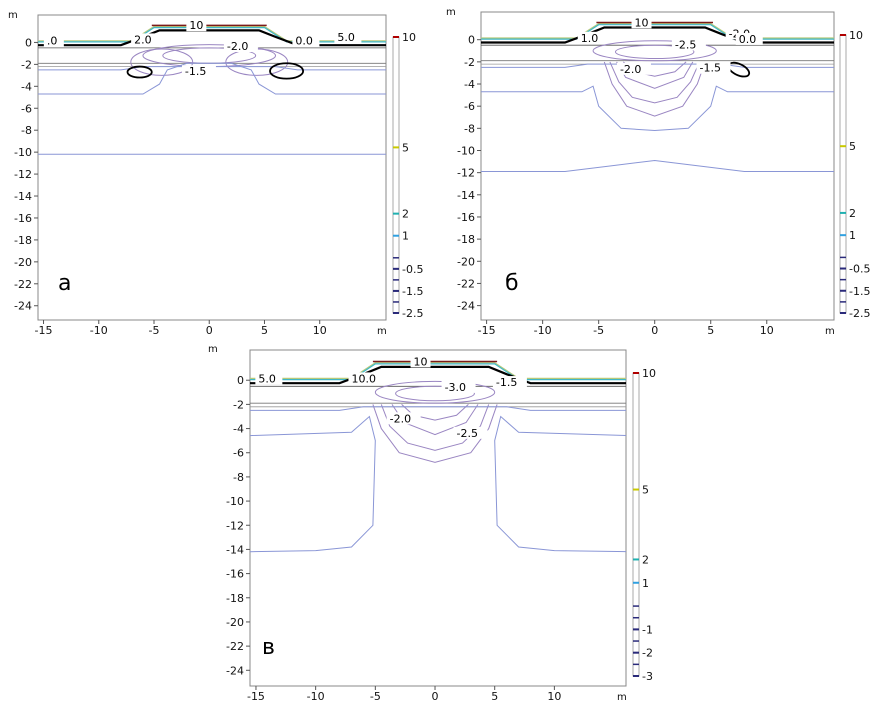  I want to click on y-tick-label: -4, so click(238, 429).